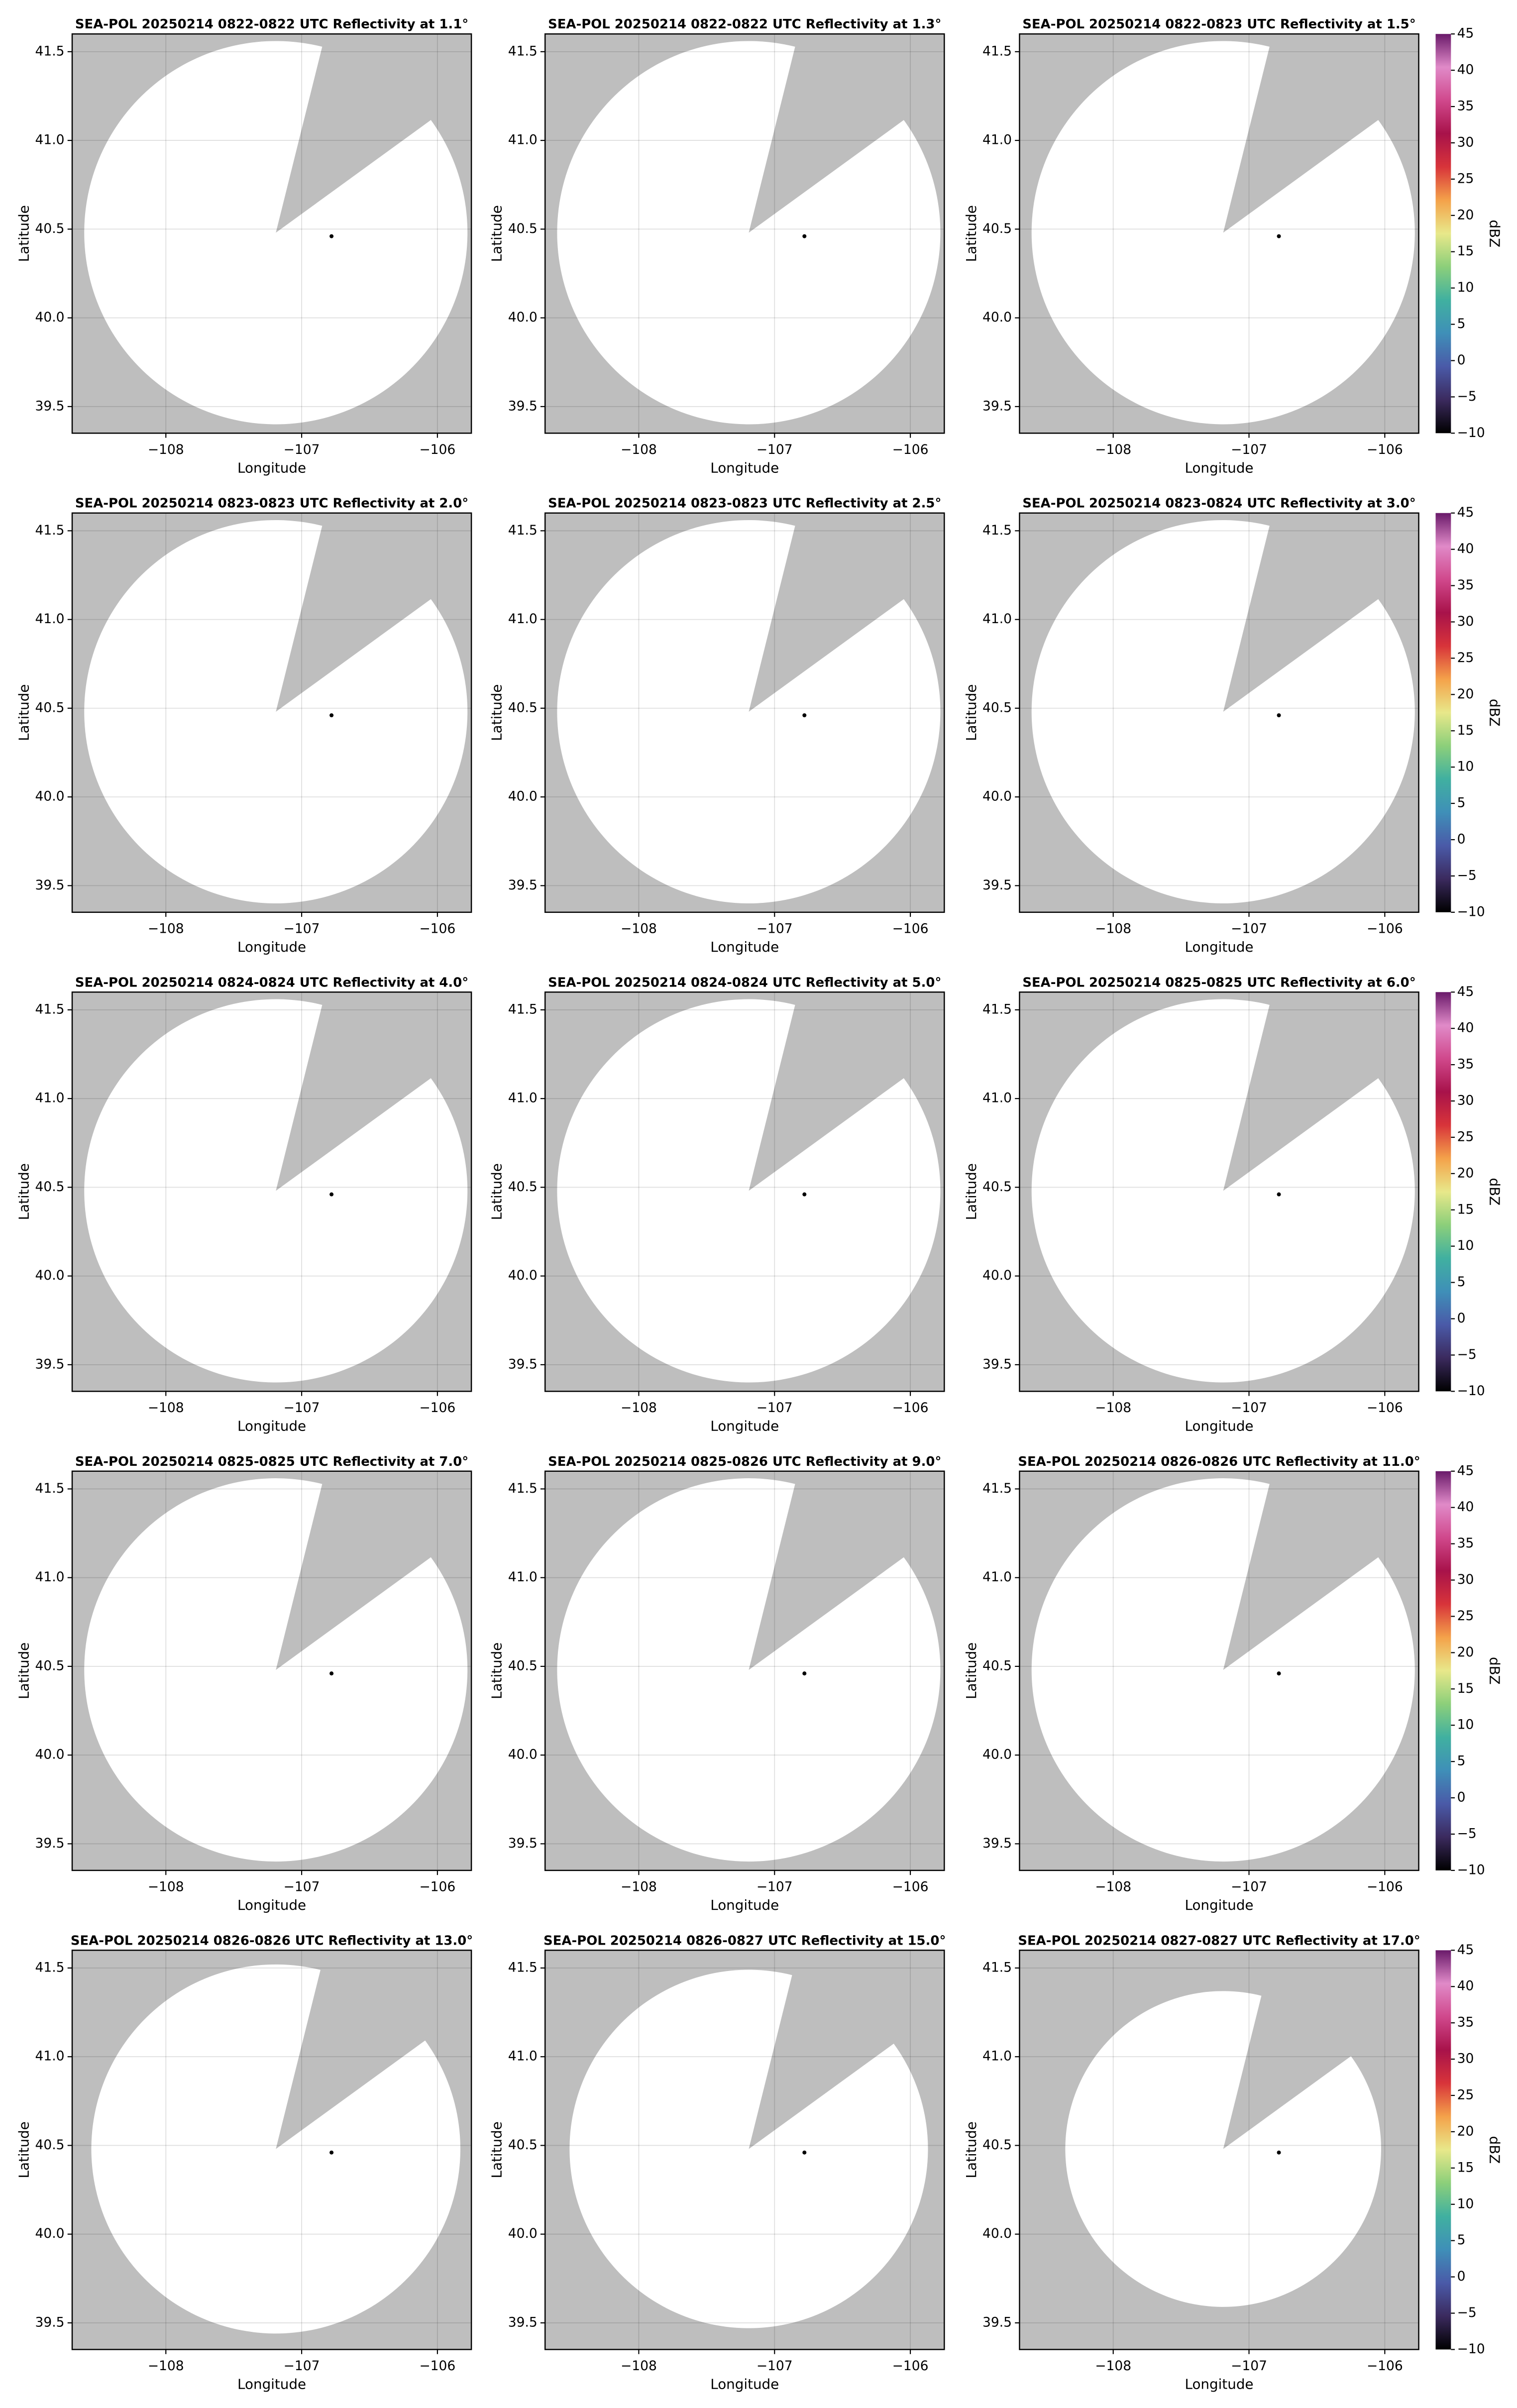  Describe the element at coordinates (1495, 233) in the screenshot. I see `colorbar-label: dBZ` at that location.